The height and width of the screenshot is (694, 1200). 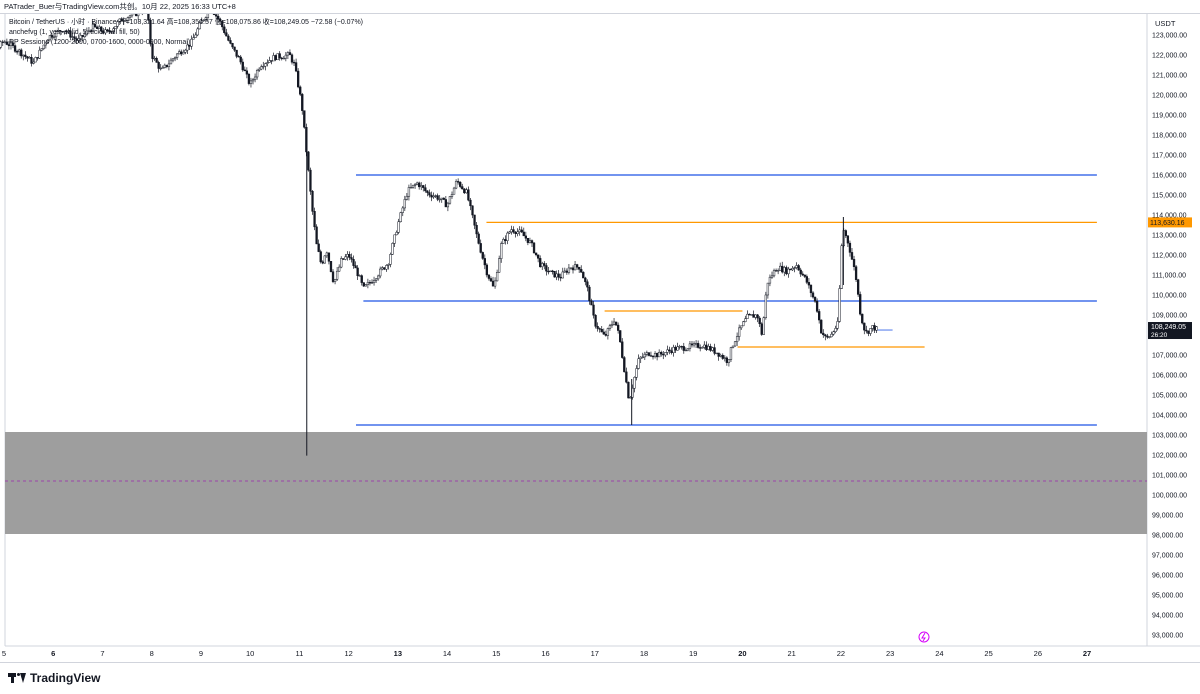 What do you see at coordinates (1169, 376) in the screenshot?
I see `price-tick-label: 106,000.00` at bounding box center [1169, 376].